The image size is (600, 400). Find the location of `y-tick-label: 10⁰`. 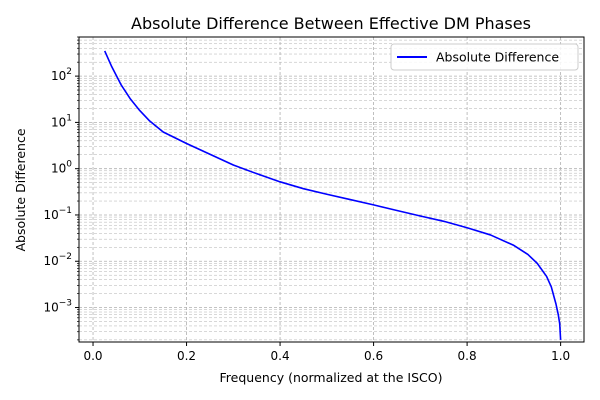

y-tick-label: 10⁰ is located at coordinates (61, 168).